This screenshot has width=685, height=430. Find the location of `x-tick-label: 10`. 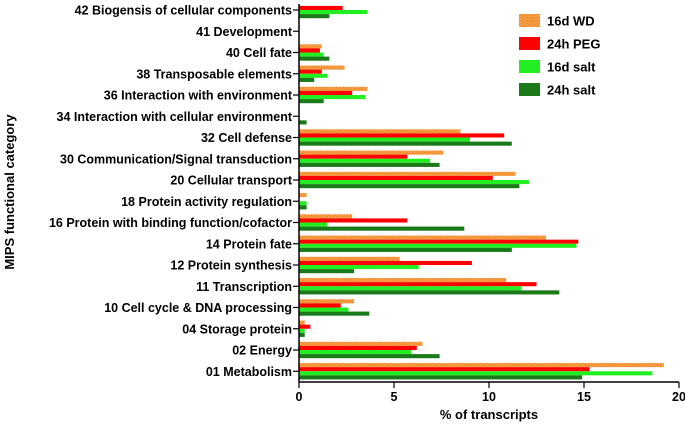

x-tick-label: 10 is located at coordinates (489, 397).